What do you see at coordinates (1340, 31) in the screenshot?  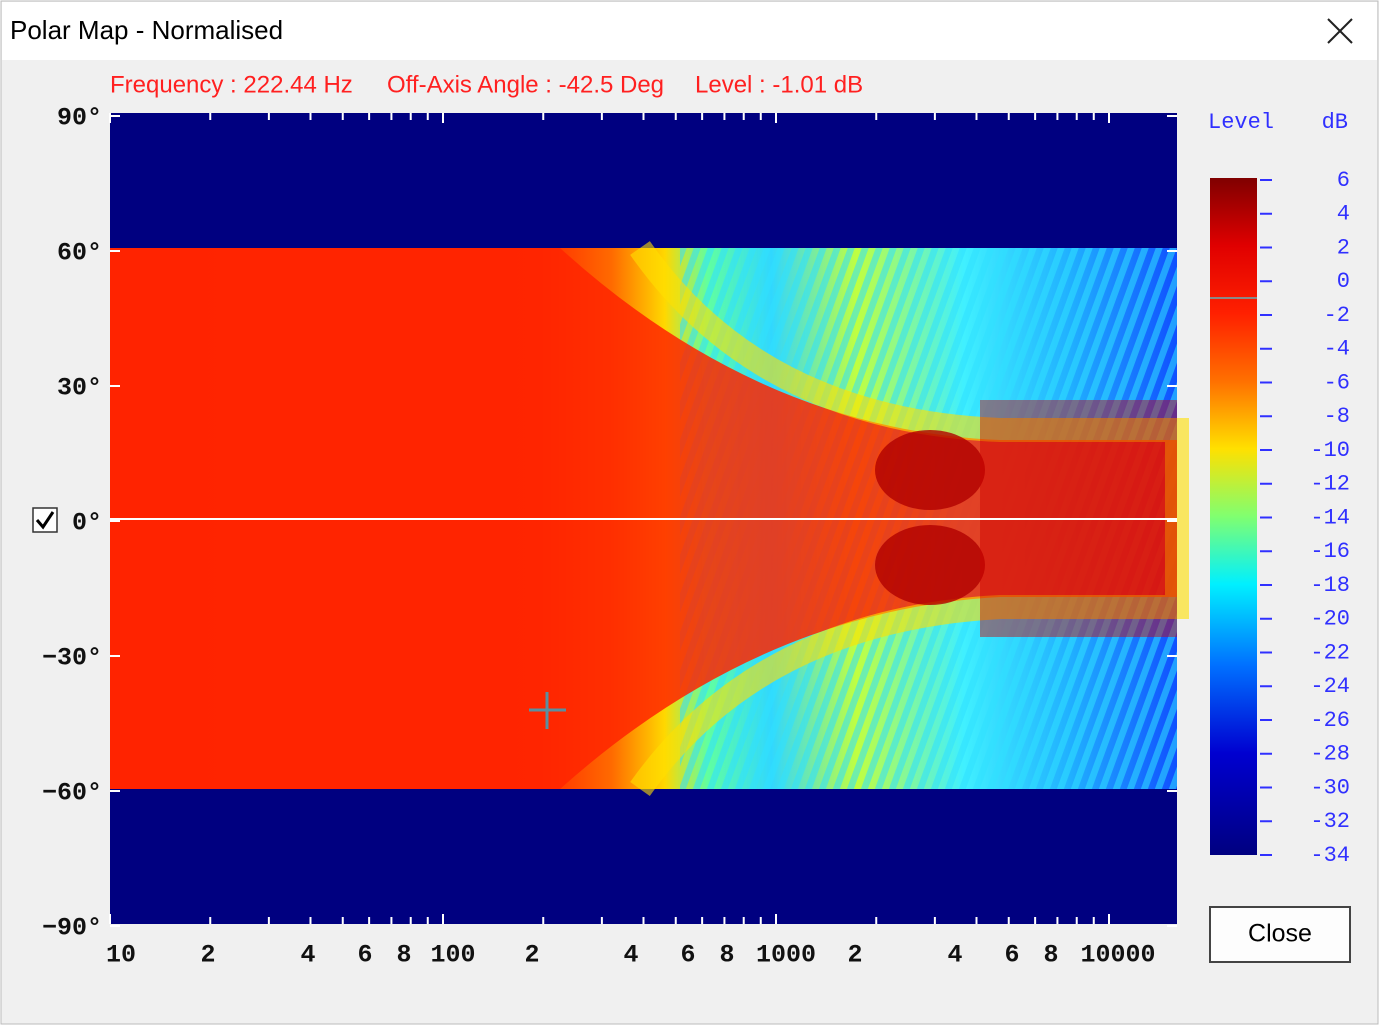 I see `close-x` at bounding box center [1340, 31].